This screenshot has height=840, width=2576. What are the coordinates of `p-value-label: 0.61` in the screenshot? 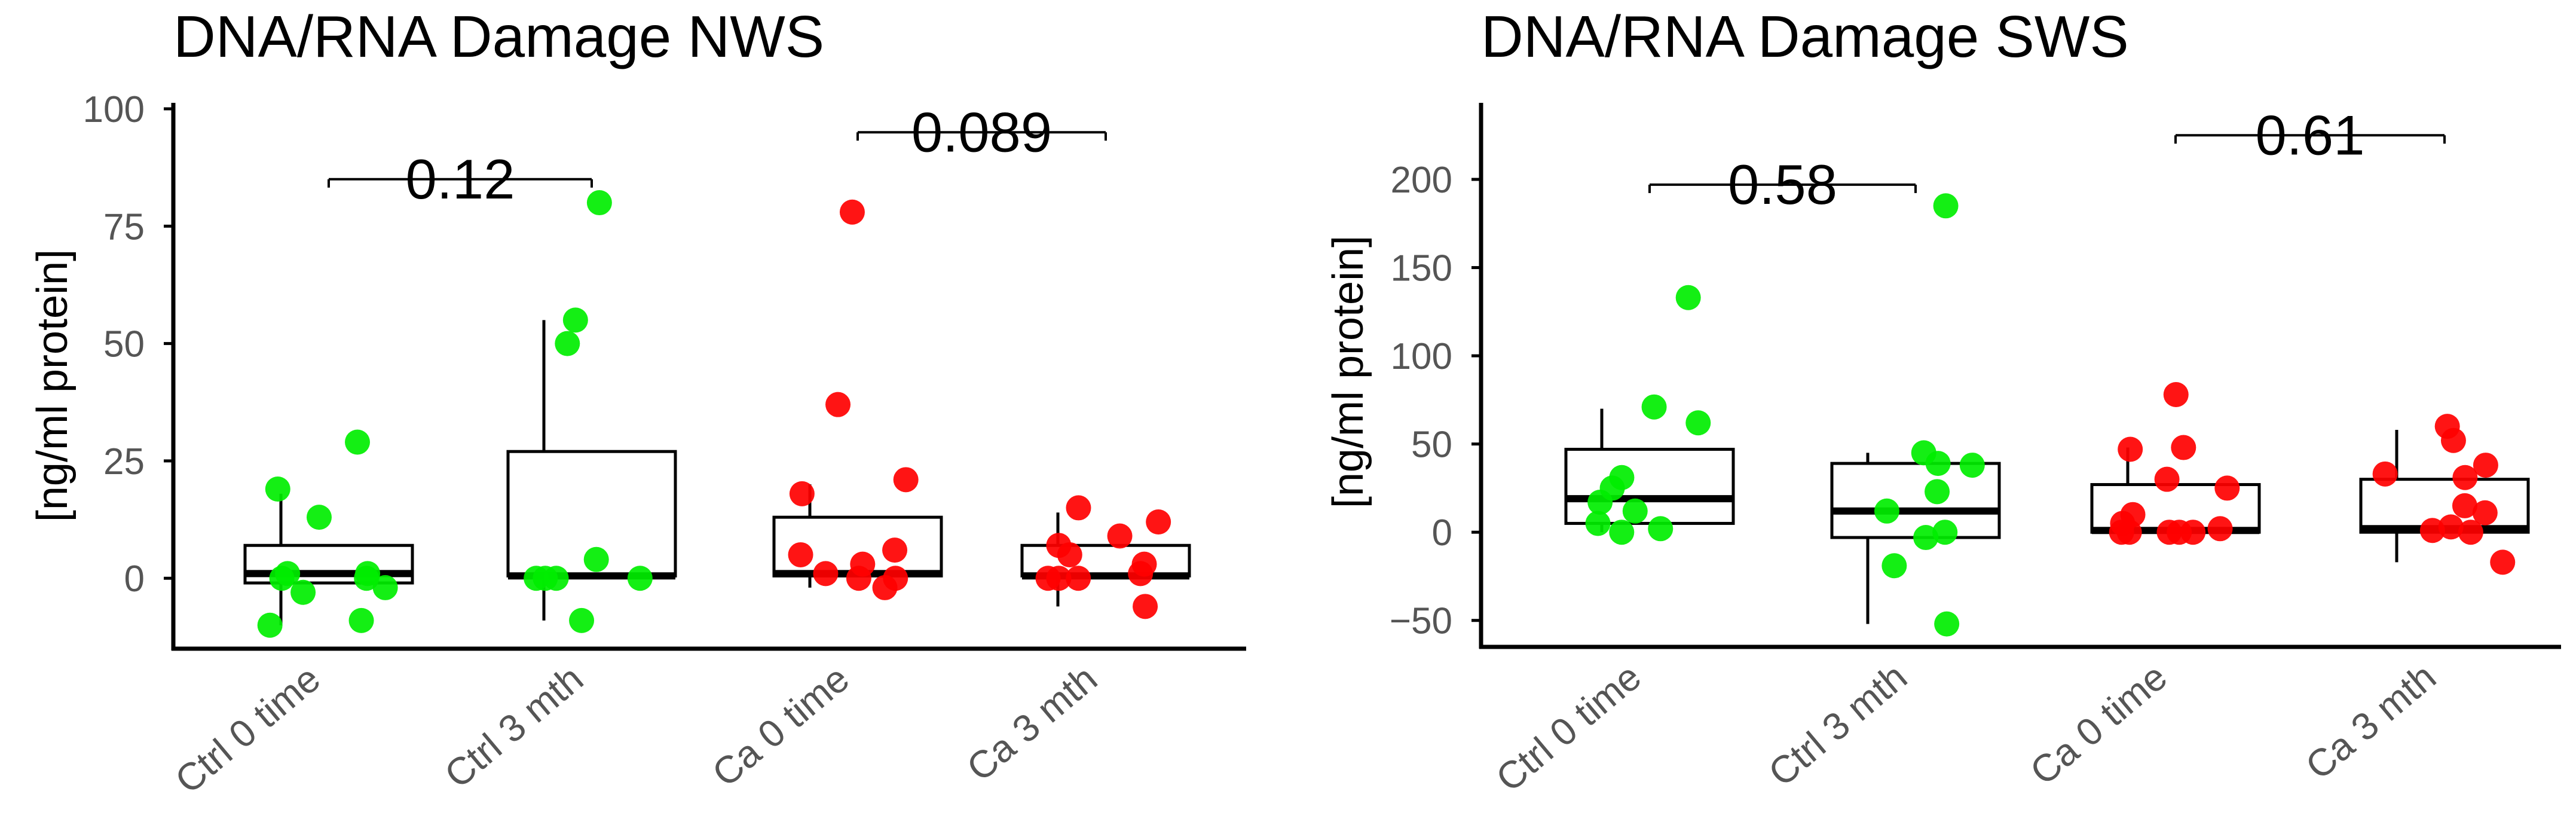 It's located at (2310, 134).